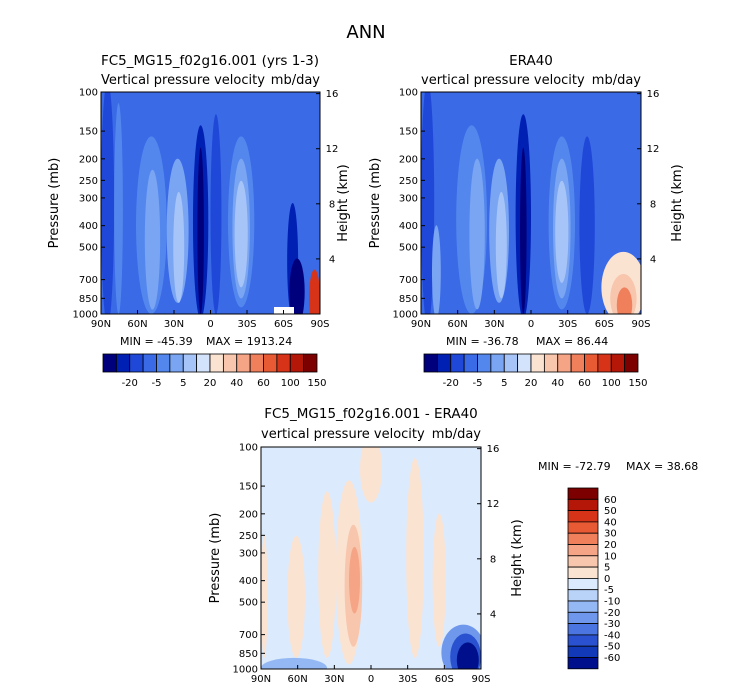 This screenshot has width=733, height=693. What do you see at coordinates (246, 324) in the screenshot?
I see `x-tick-label: 30S` at bounding box center [246, 324].